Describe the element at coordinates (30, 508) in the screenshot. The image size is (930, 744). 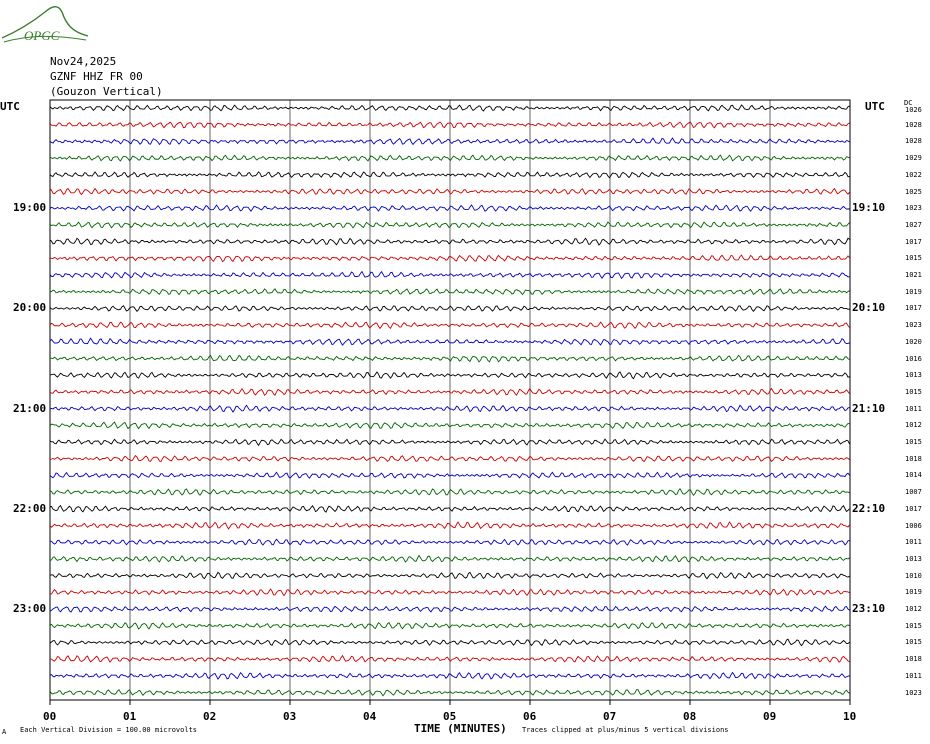
I see `hour-label-left: 22:00` at that location.